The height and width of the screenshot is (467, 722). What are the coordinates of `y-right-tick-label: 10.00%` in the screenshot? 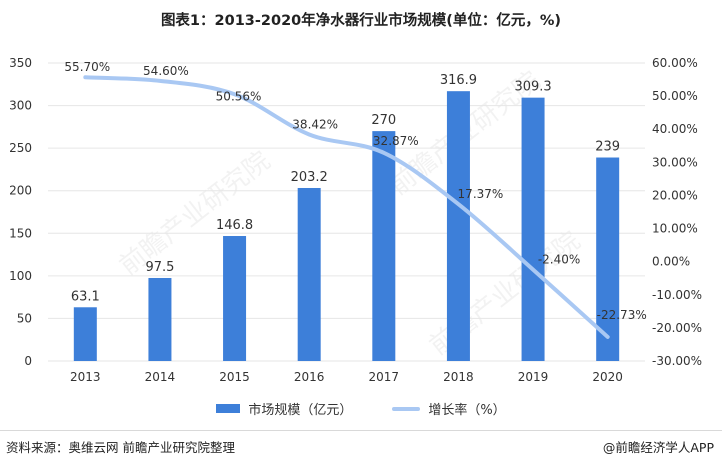 It's located at (675, 229).